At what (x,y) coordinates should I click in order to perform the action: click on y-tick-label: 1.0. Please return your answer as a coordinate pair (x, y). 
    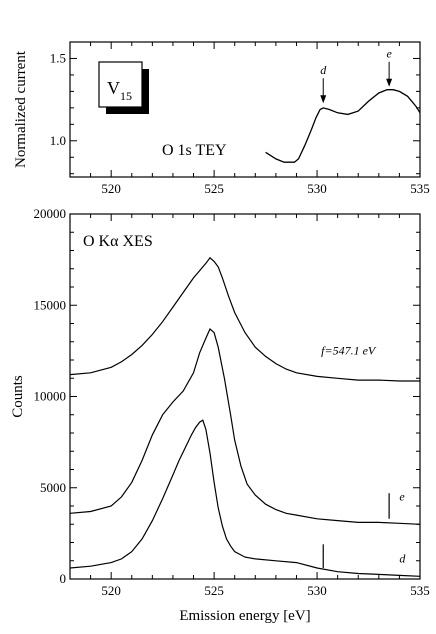
    Looking at the image, I should click on (58, 140).